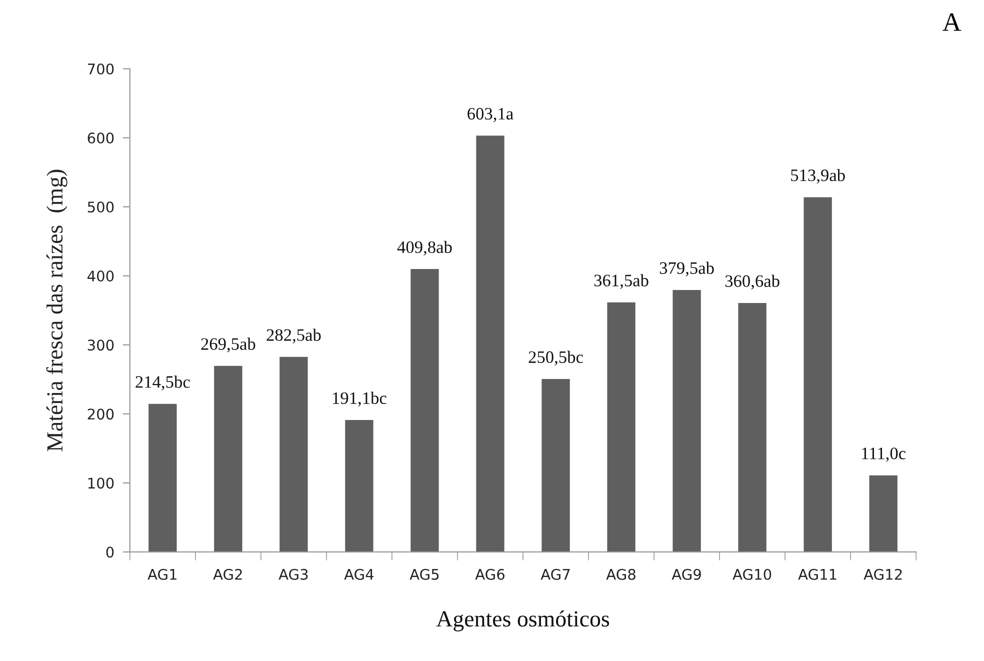 The height and width of the screenshot is (661, 984). I want to click on x-axis-title: Agentes osmóticos, so click(523, 621).